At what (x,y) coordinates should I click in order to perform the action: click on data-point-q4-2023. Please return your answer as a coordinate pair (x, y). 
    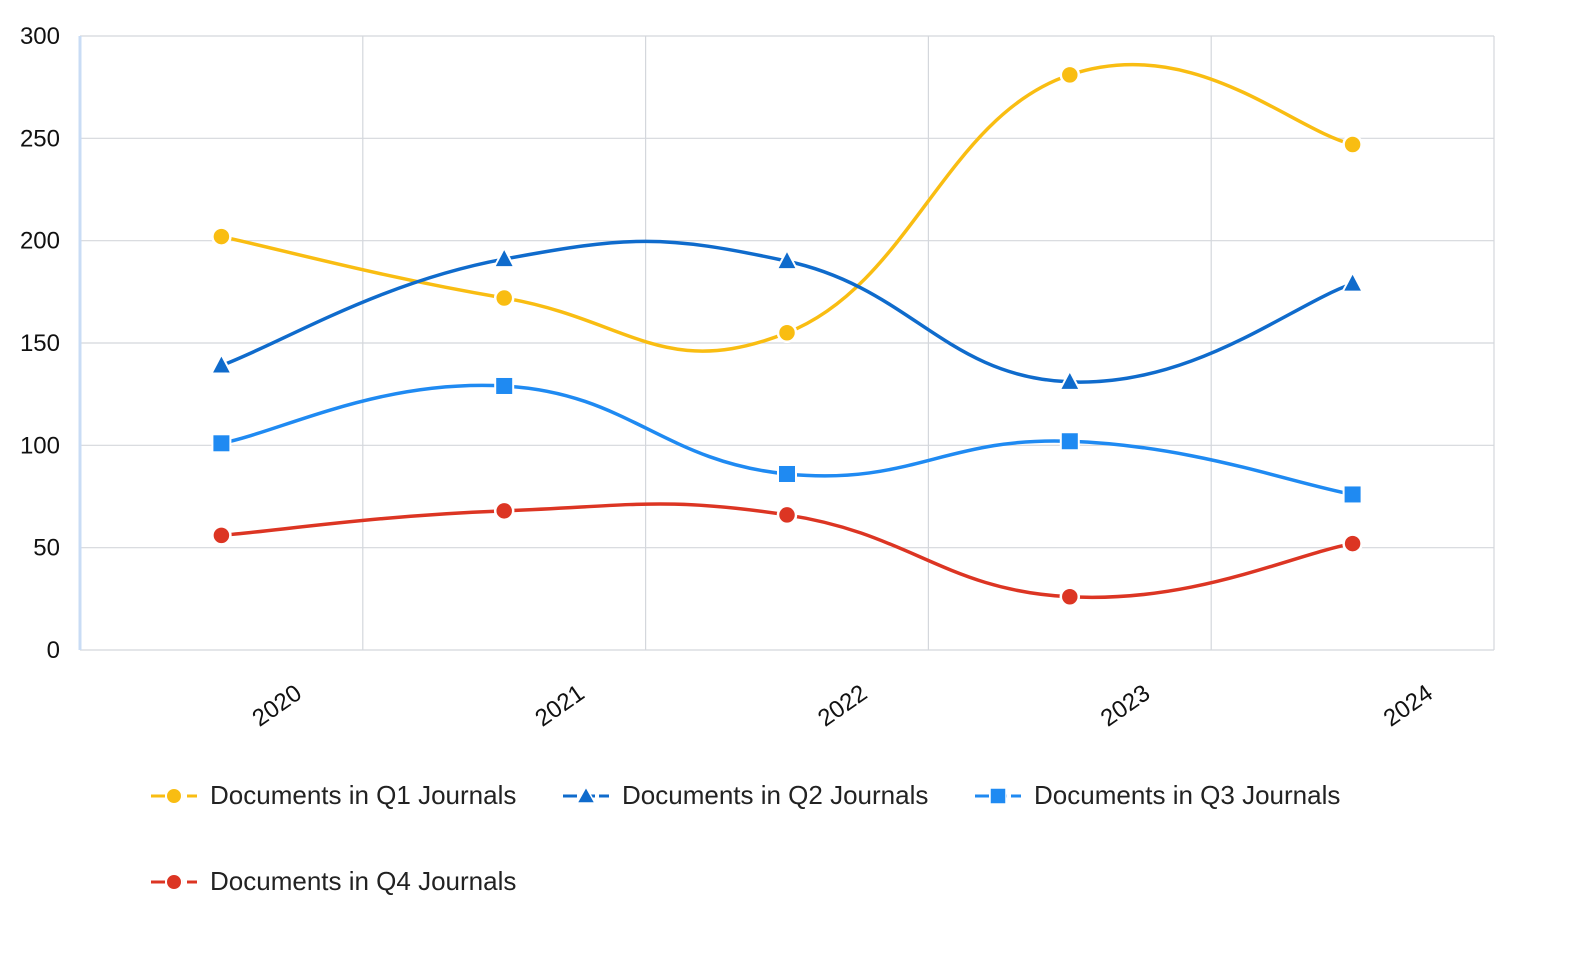
    Looking at the image, I should click on (1070, 597).